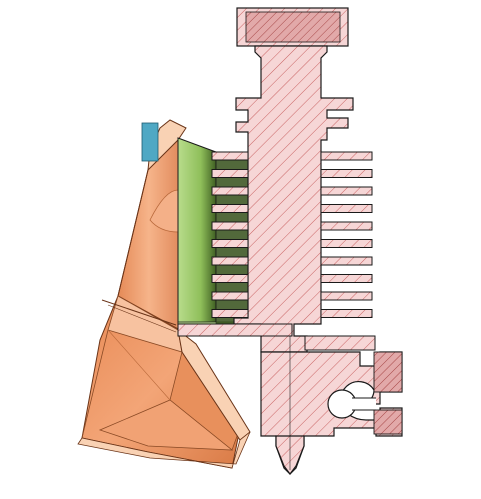 The height and width of the screenshot is (499, 481). I want to click on fan-blue-block, so click(150, 142).